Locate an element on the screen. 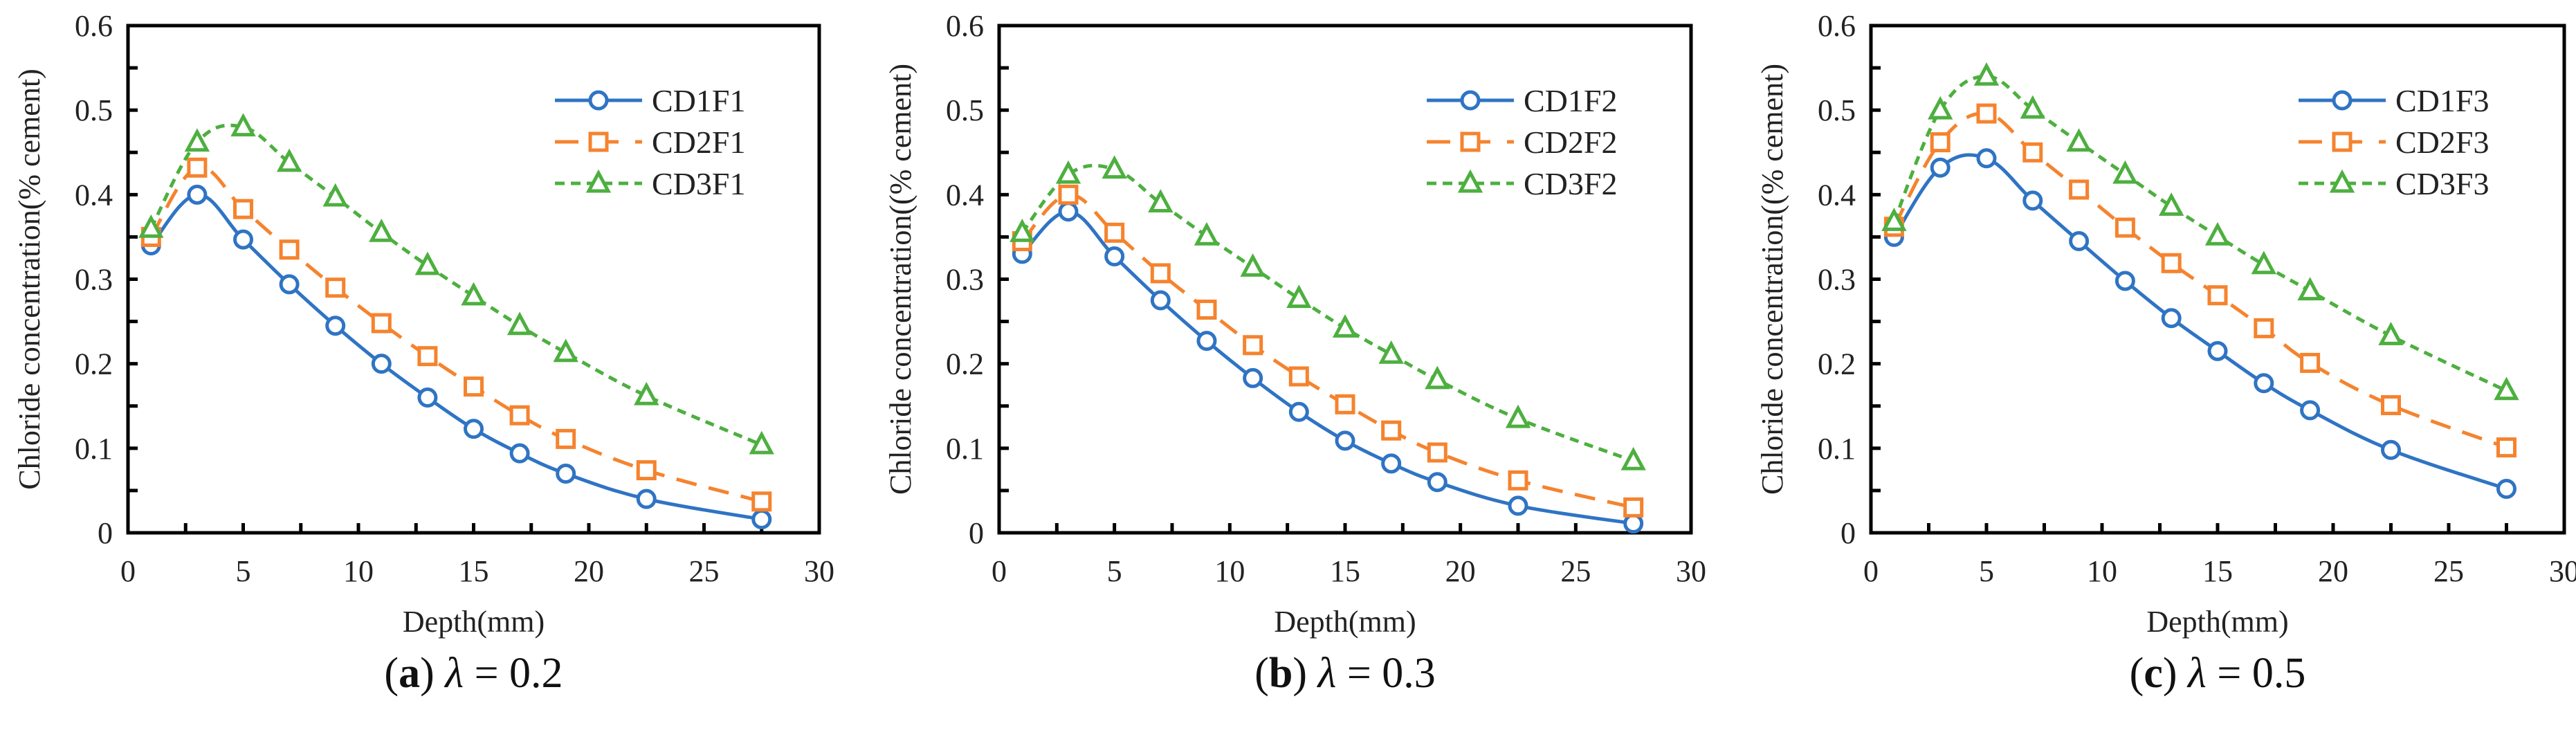 This screenshot has height=730, width=2576. legend-label: CD2F2 is located at coordinates (1571, 142).